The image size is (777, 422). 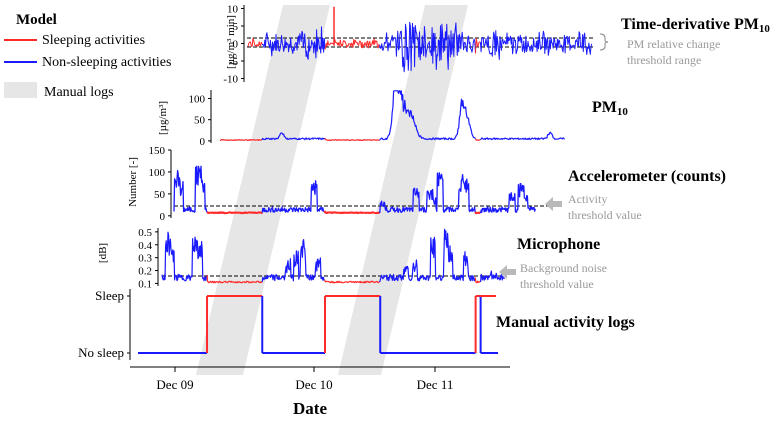 I want to click on legend-sleep-label: Sleeping activities, so click(x=93, y=40).